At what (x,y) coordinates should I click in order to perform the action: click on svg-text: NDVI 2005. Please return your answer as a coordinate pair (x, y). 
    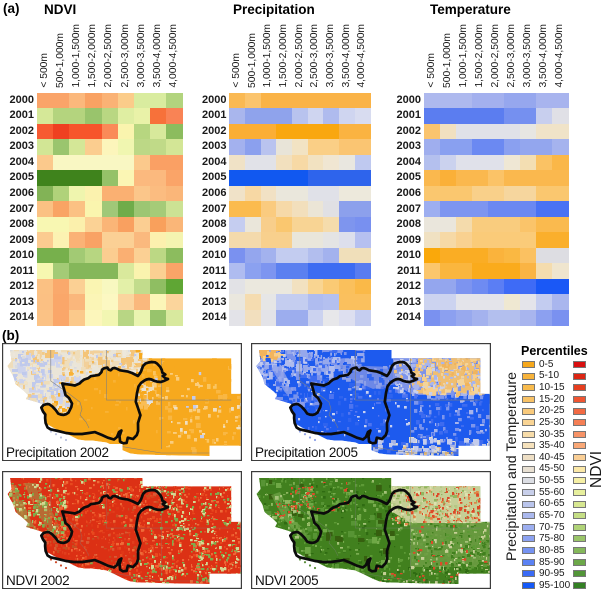
    Looking at the image, I should click on (286, 580).